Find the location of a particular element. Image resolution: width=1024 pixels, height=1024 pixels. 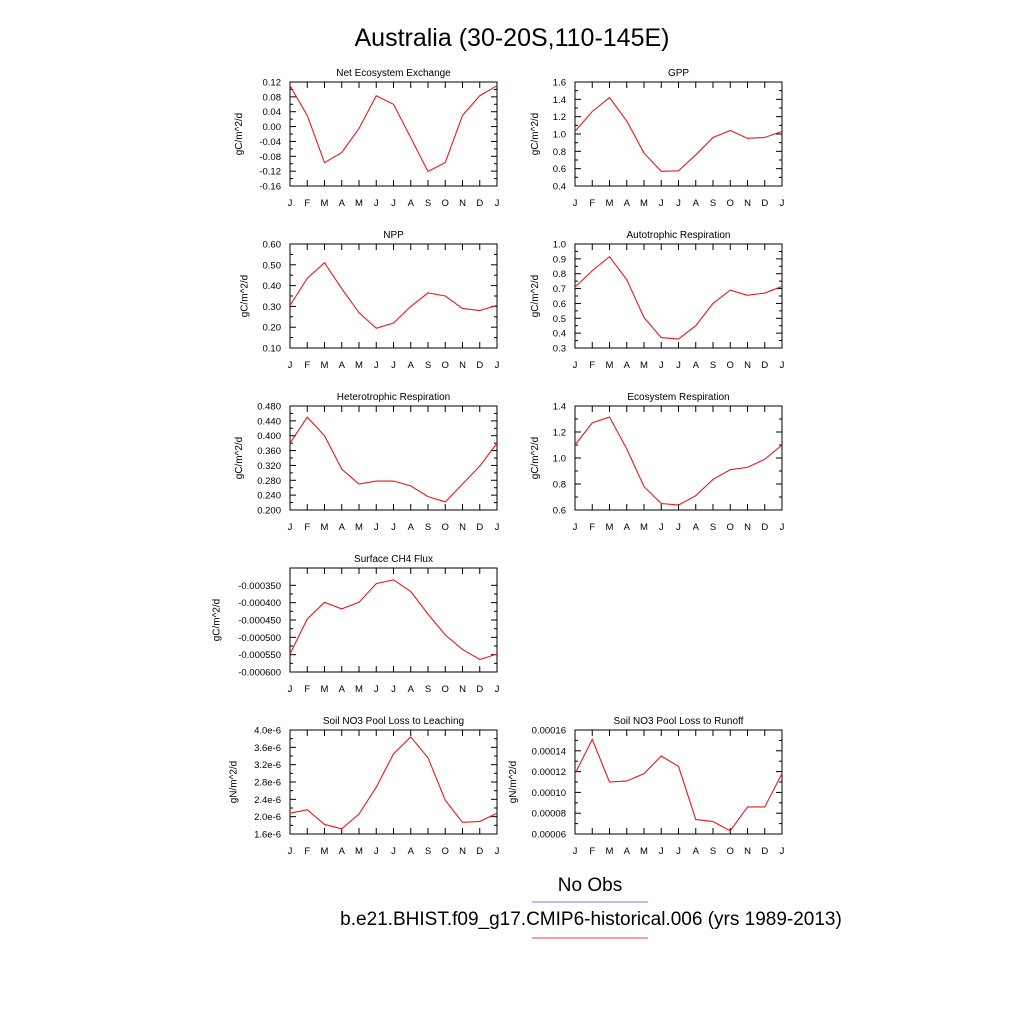

y-tick-label: 1.4 is located at coordinates (559, 100).